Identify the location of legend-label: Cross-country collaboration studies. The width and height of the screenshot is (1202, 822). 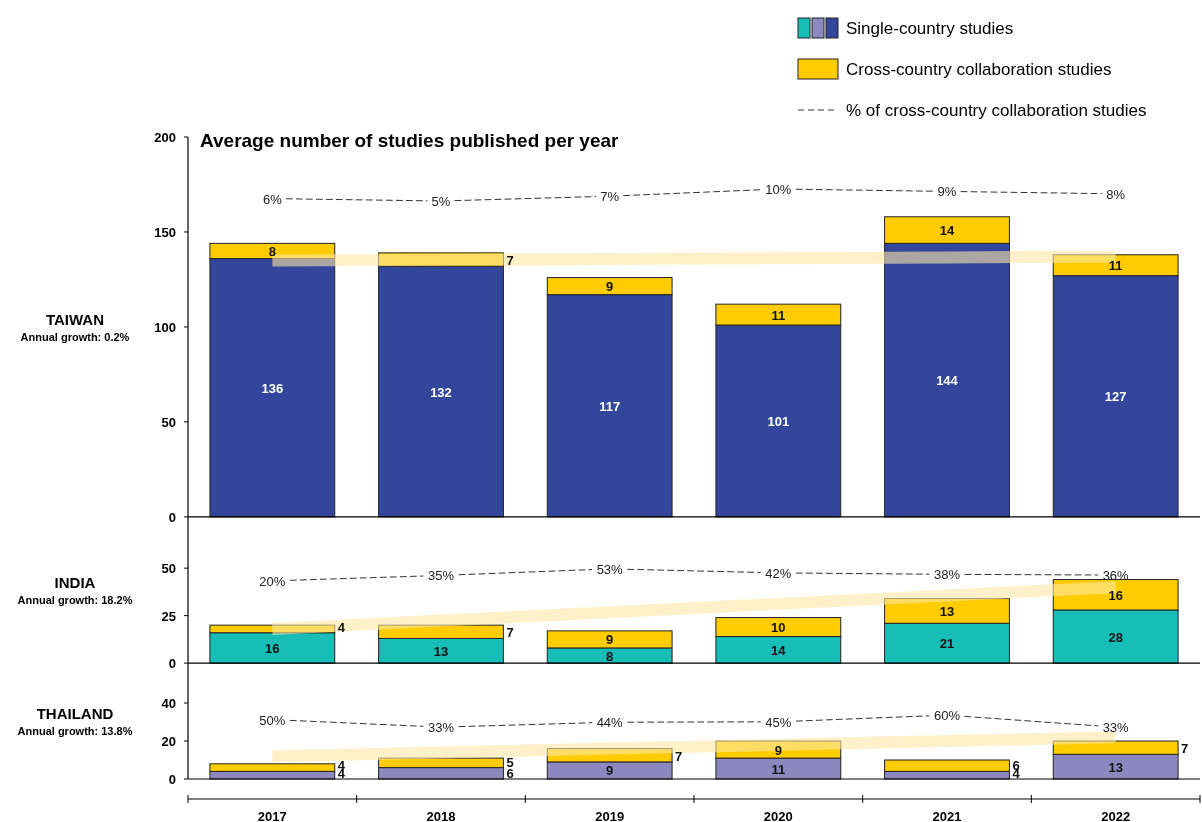
(979, 69).